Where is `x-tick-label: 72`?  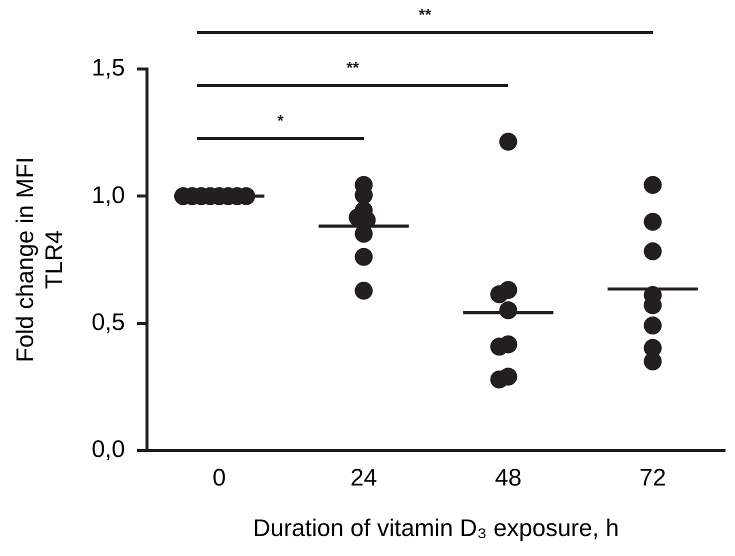
x-tick-label: 72 is located at coordinates (652, 478).